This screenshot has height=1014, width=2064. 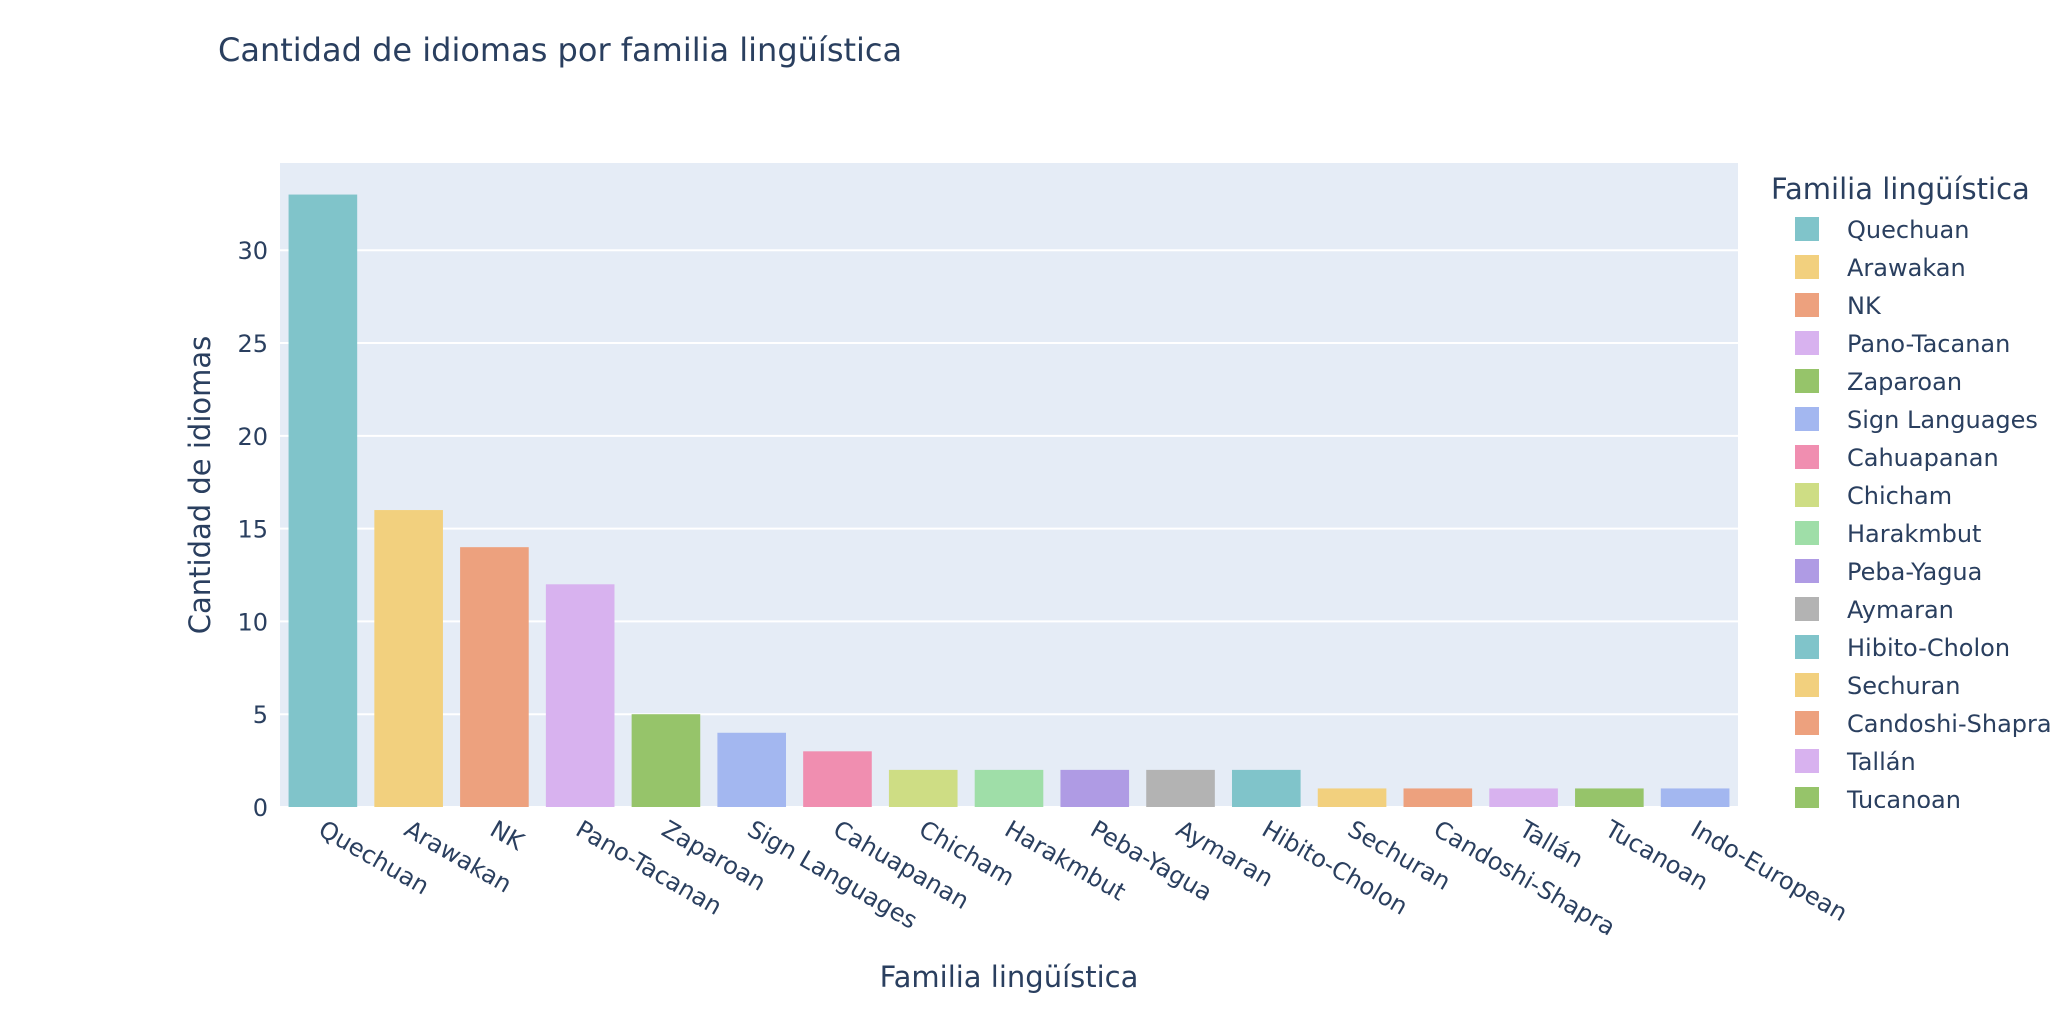 I want to click on legend-label: Chicham, so click(x=1899, y=496).